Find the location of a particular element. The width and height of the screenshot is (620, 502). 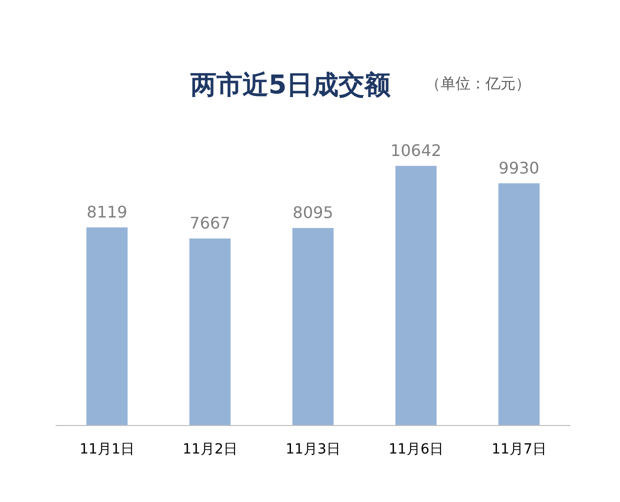

x-tick-label: 11月1日 is located at coordinates (107, 450).